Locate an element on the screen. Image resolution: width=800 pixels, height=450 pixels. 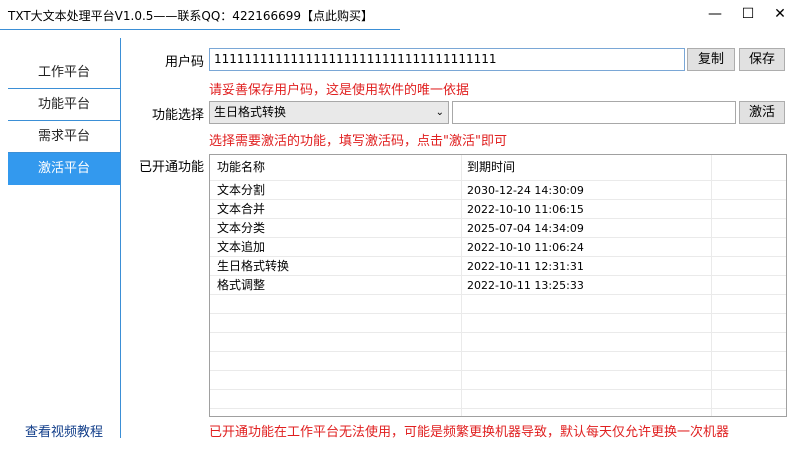
feature-name: 文本追加 is located at coordinates (241, 247).